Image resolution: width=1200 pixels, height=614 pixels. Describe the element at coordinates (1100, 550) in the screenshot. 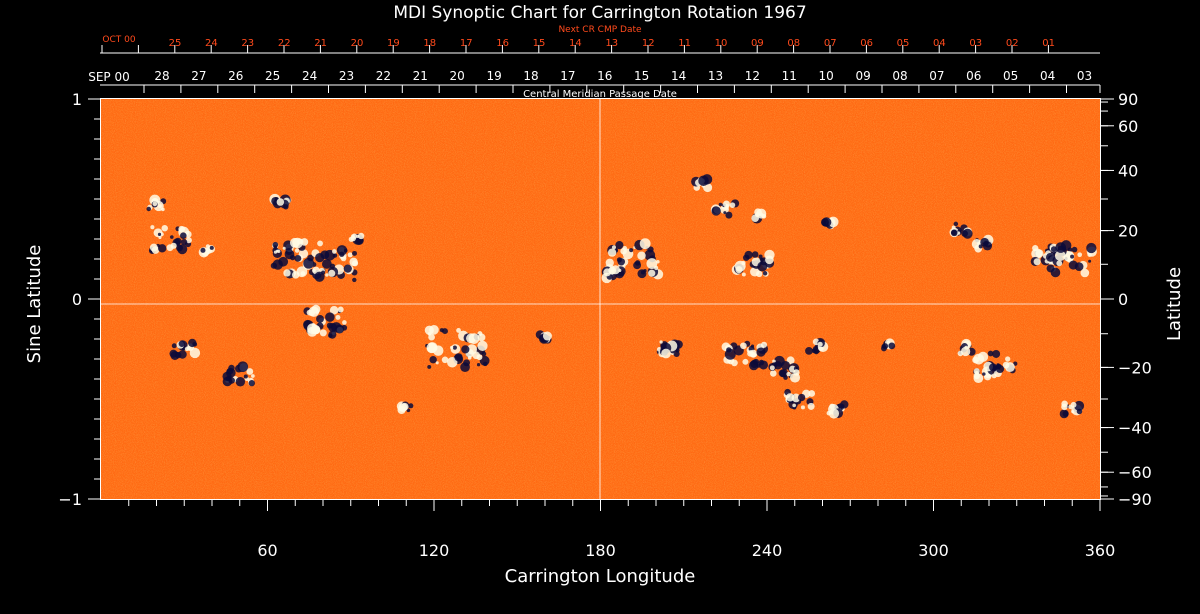

I see `x-tick-label: 360` at that location.